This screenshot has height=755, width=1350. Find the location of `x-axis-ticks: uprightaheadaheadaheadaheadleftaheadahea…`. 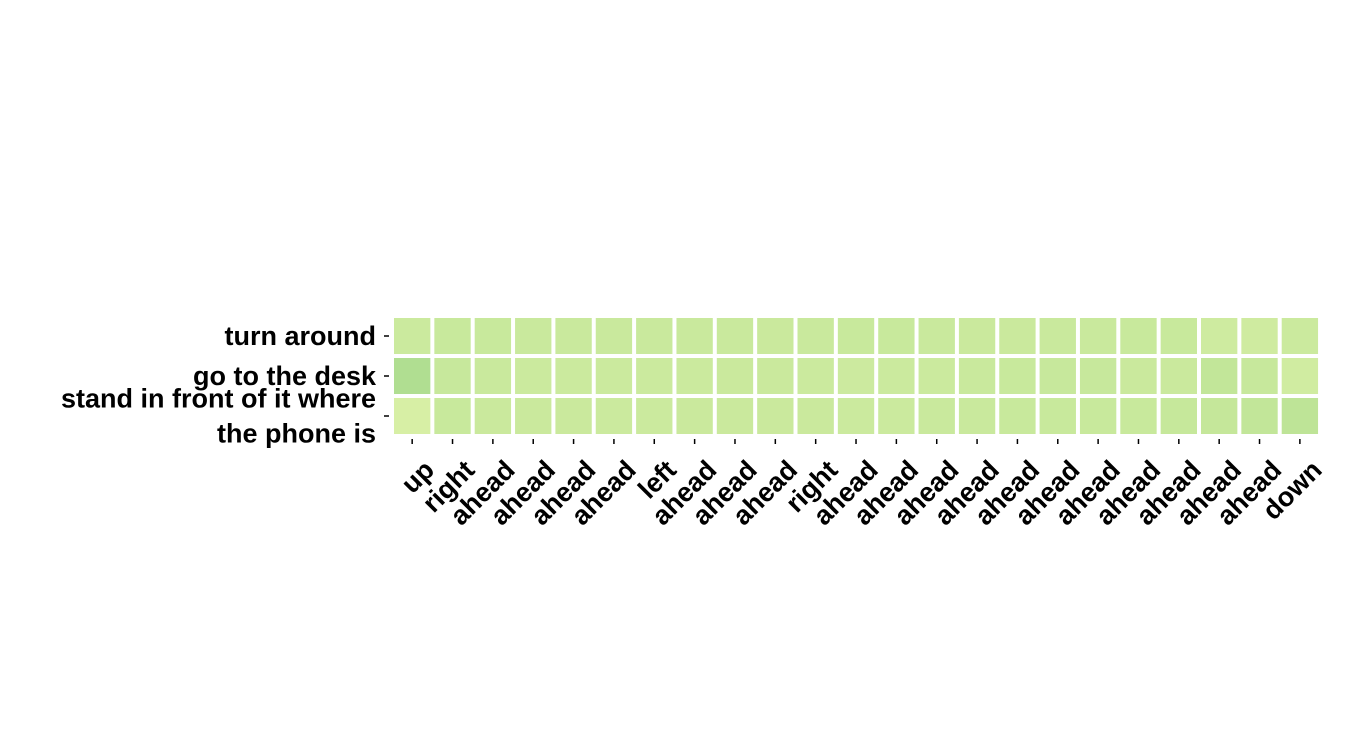

x-axis-ticks: uprightaheadaheadaheadaheadleftaheadahea… is located at coordinates (861, 485).